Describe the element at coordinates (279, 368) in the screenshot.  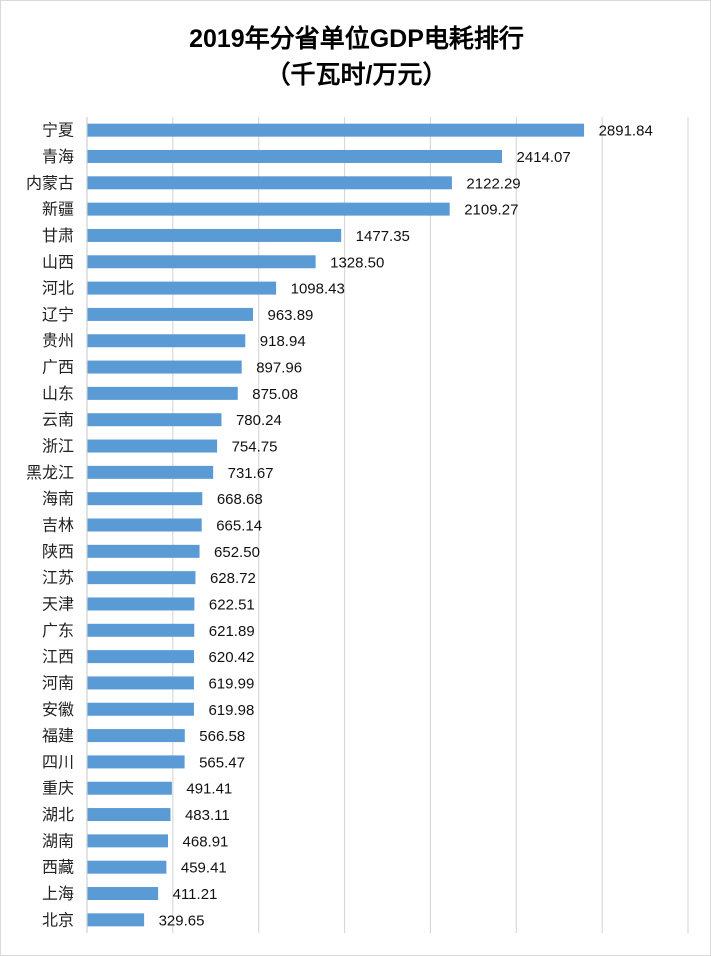
I see `data-label: 897.96` at that location.